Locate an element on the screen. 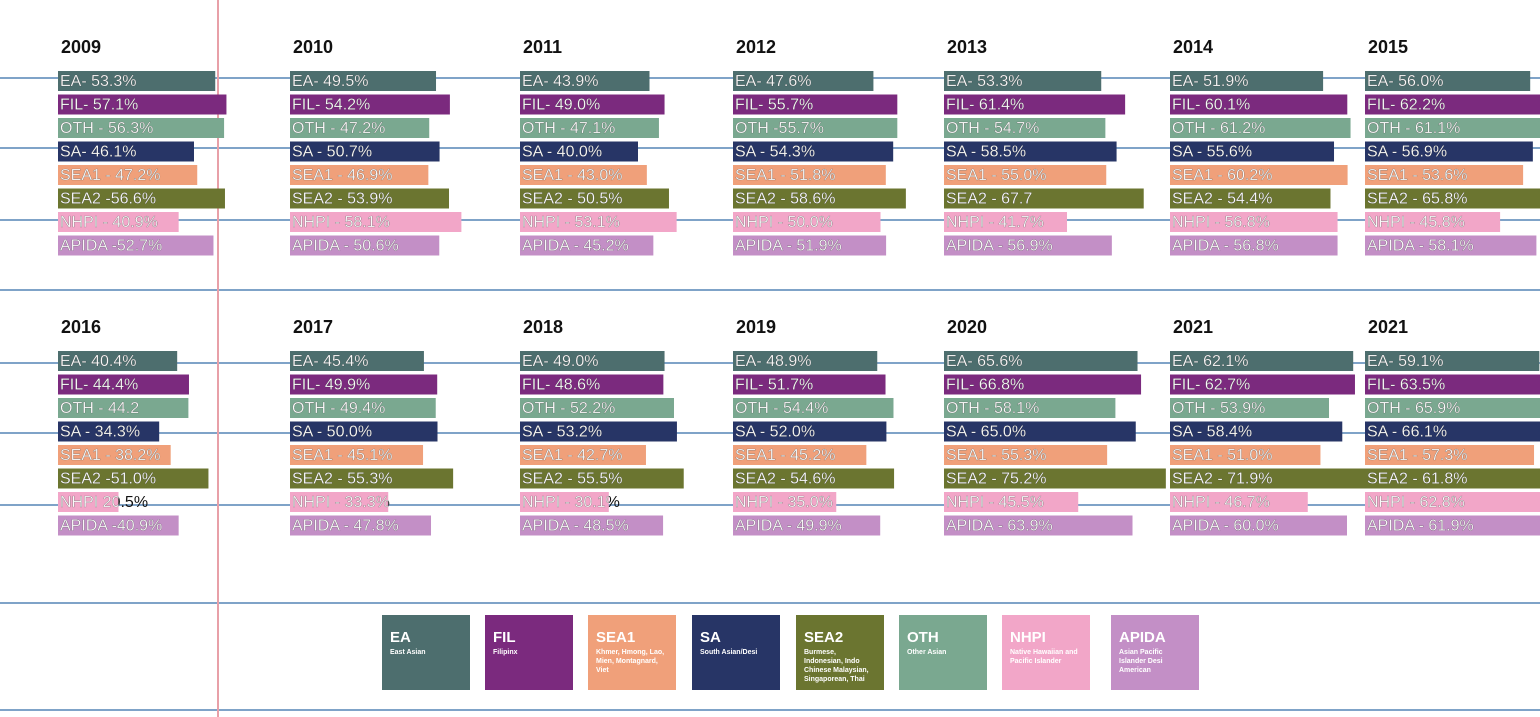 This screenshot has width=1540, height=717. chart-title: 2018 is located at coordinates (543, 327).